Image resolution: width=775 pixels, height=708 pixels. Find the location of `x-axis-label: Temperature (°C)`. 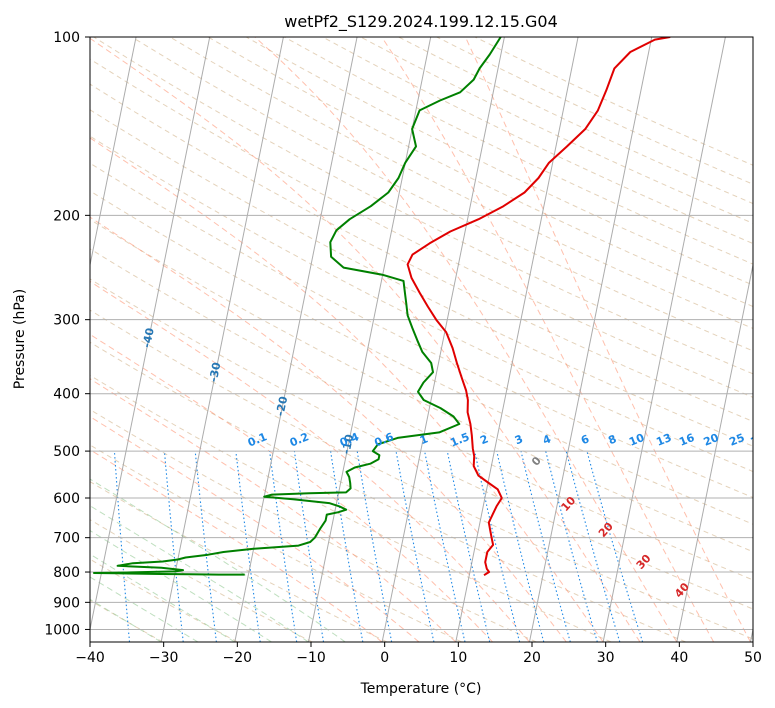

x-axis-label: Temperature (°C) is located at coordinates (421, 689).